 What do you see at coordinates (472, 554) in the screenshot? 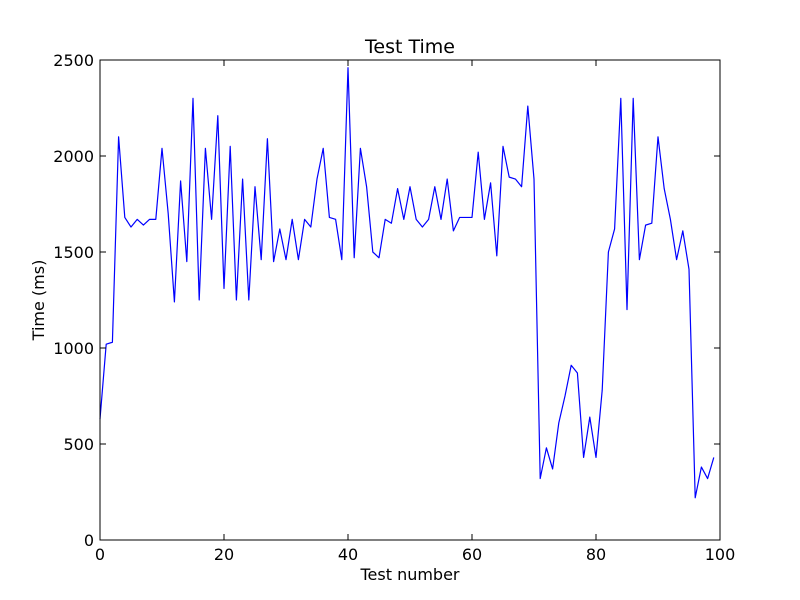
I see `x-tick-label: 60` at bounding box center [472, 554].